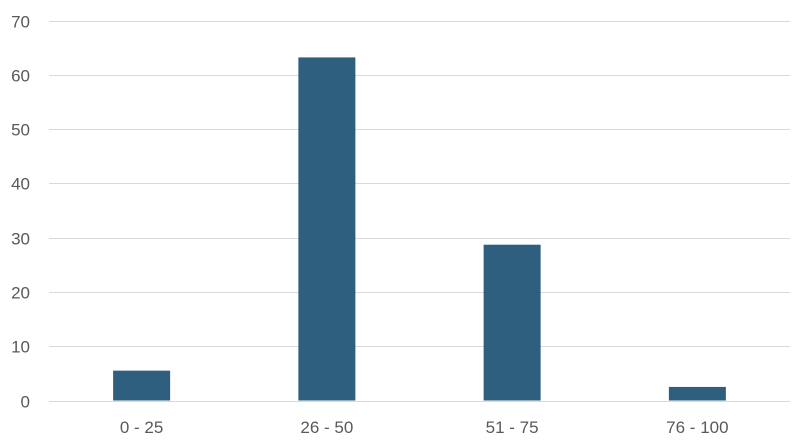  What do you see at coordinates (424, 427) in the screenshot?
I see `x-axis-tick-labels: 0 - 25 26 - 50 51 - 75 76 - 100` at bounding box center [424, 427].